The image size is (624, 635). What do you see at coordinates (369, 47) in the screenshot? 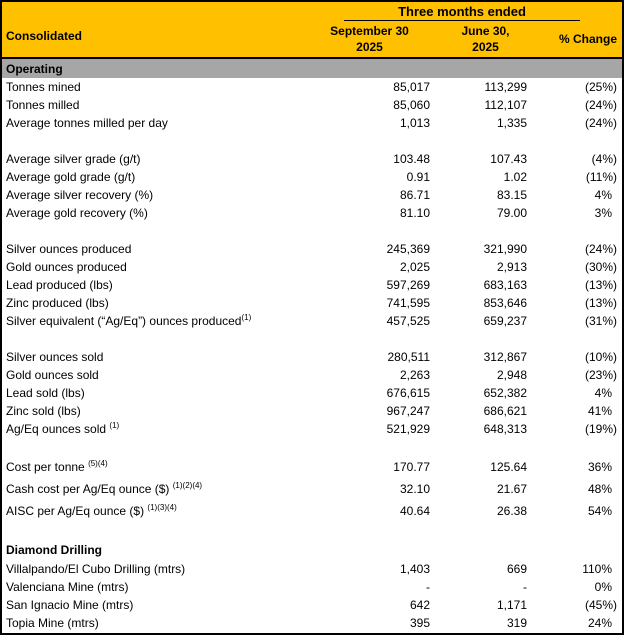
I see `september-line2: 2025` at bounding box center [369, 47].